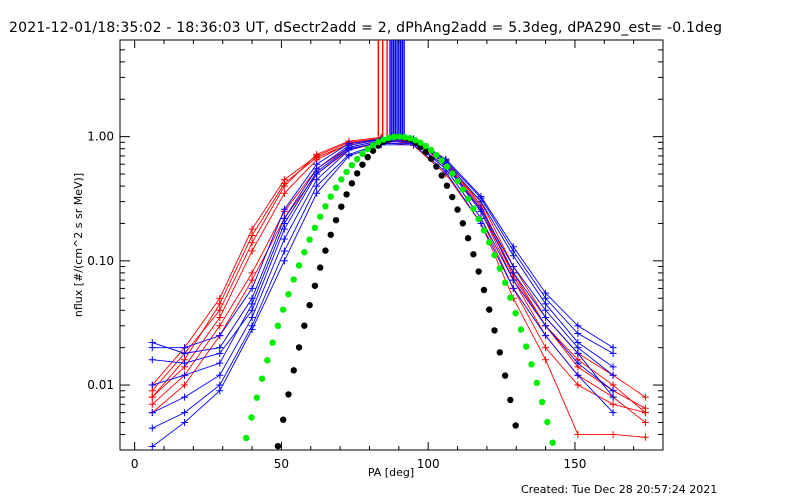  What do you see at coordinates (391, 472) in the screenshot?
I see `x-axis-title: PA [deg]` at bounding box center [391, 472].